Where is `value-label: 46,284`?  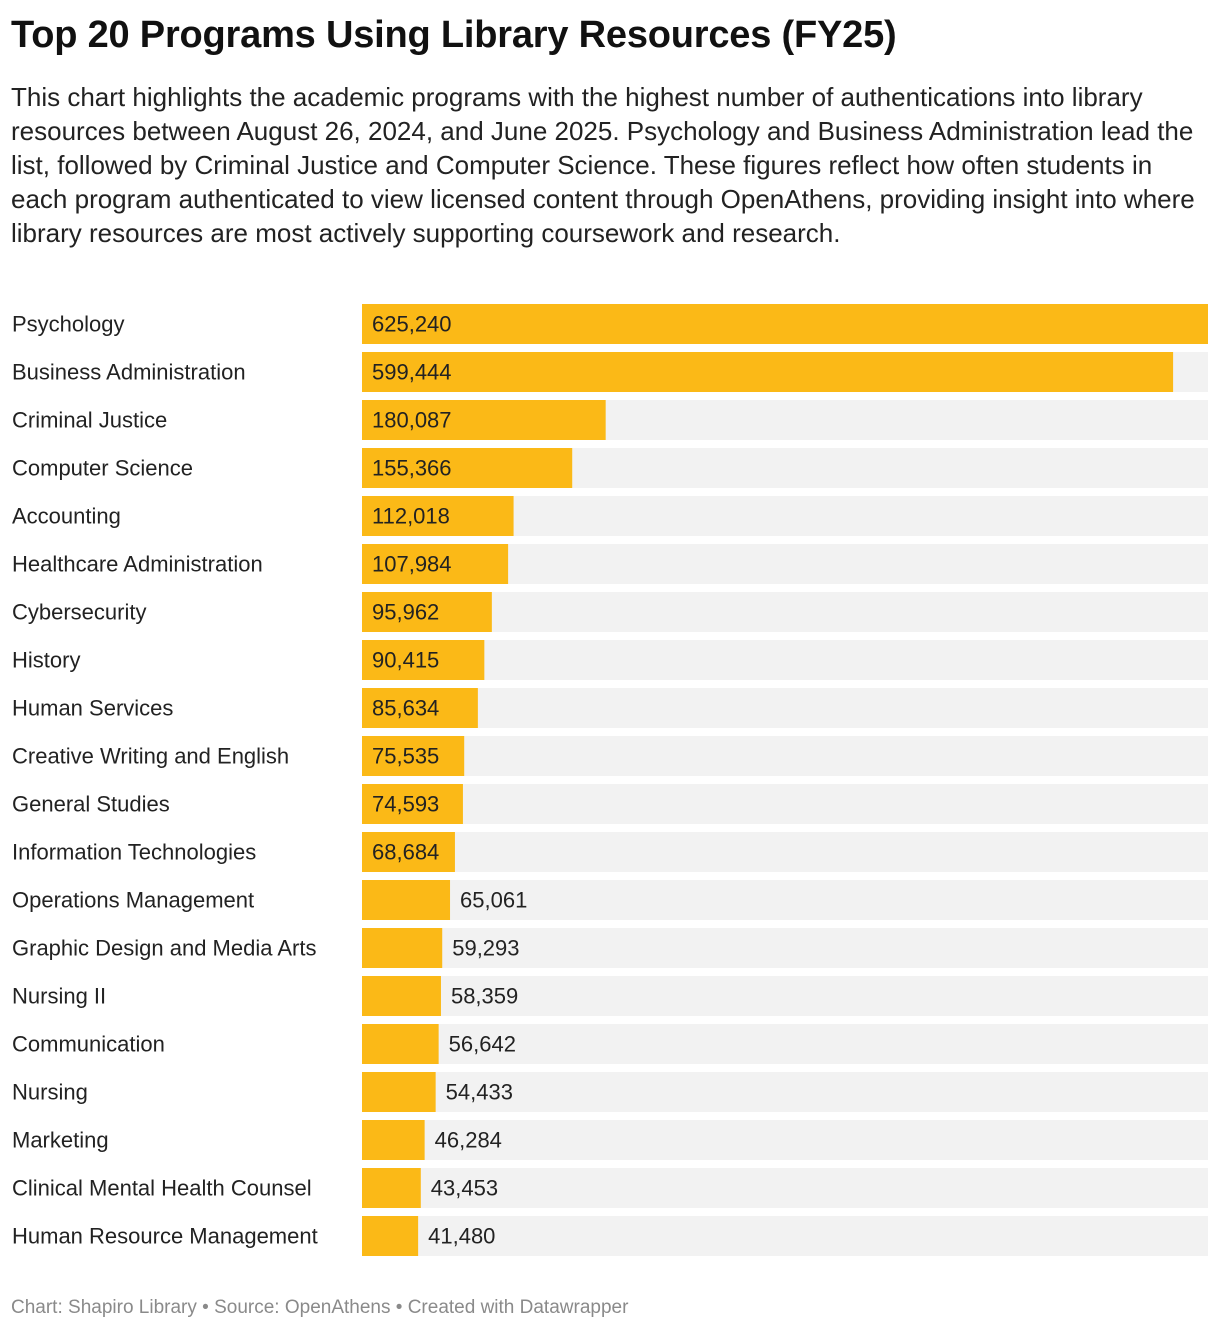
value-label: 46,284 is located at coordinates (468, 1140).